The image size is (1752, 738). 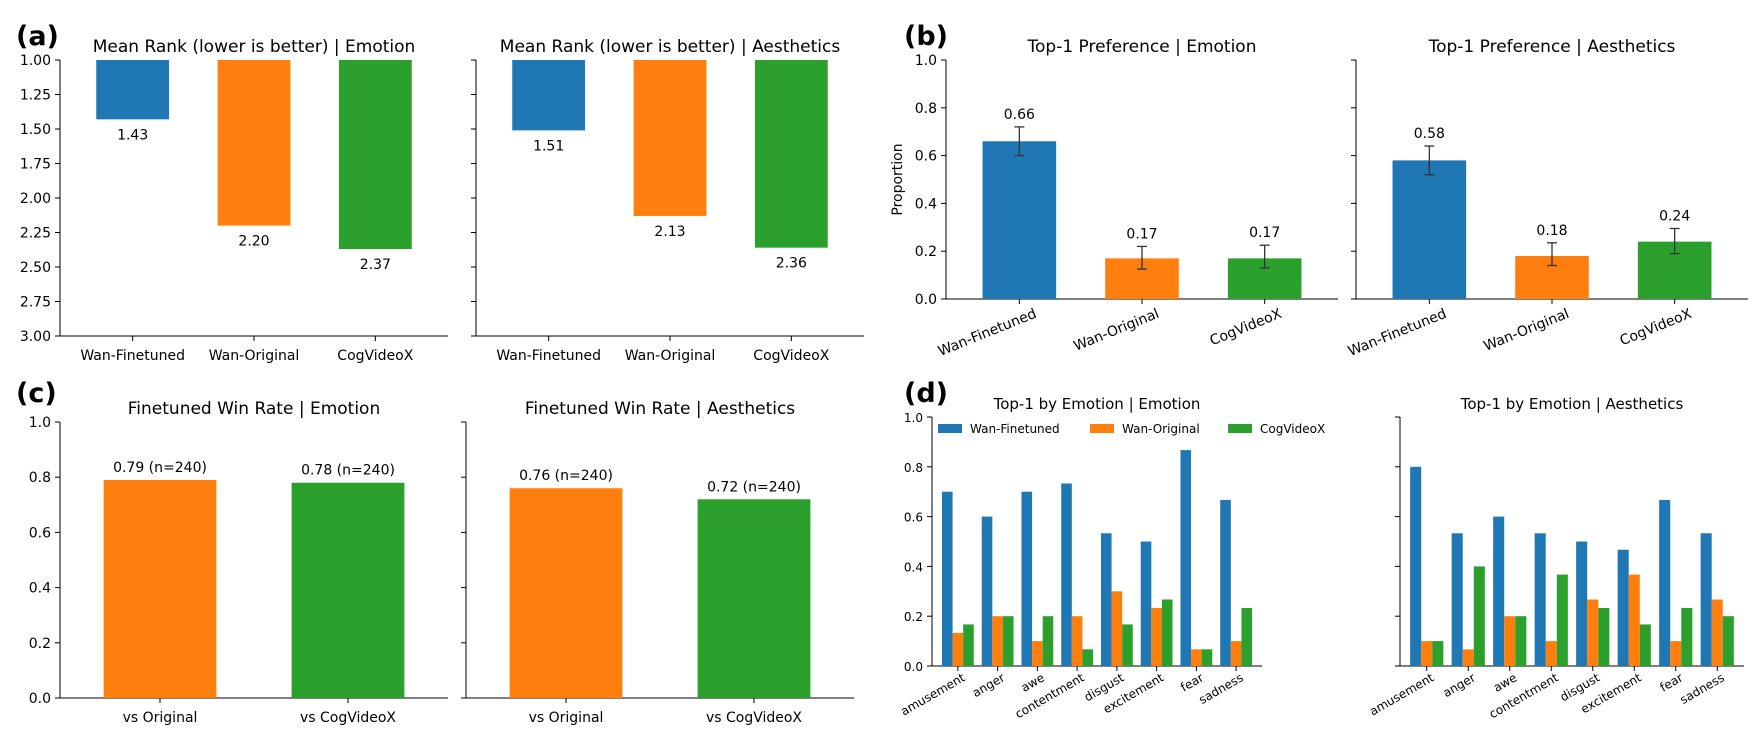 What do you see at coordinates (1540, 599) in the screenshot?
I see `bar-contentment-wan-finetuned` at bounding box center [1540, 599].